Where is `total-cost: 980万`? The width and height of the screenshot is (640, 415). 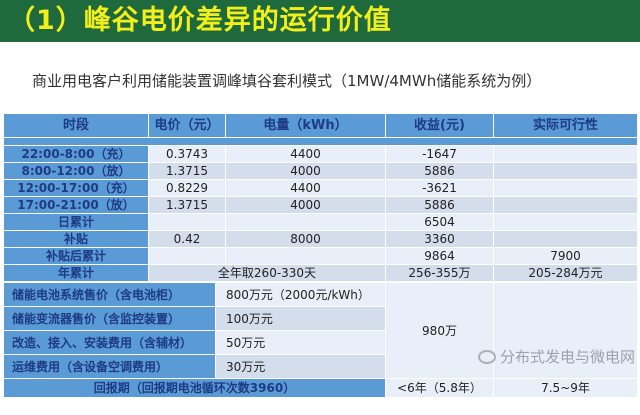 total-cost: 980万 is located at coordinates (439, 330).